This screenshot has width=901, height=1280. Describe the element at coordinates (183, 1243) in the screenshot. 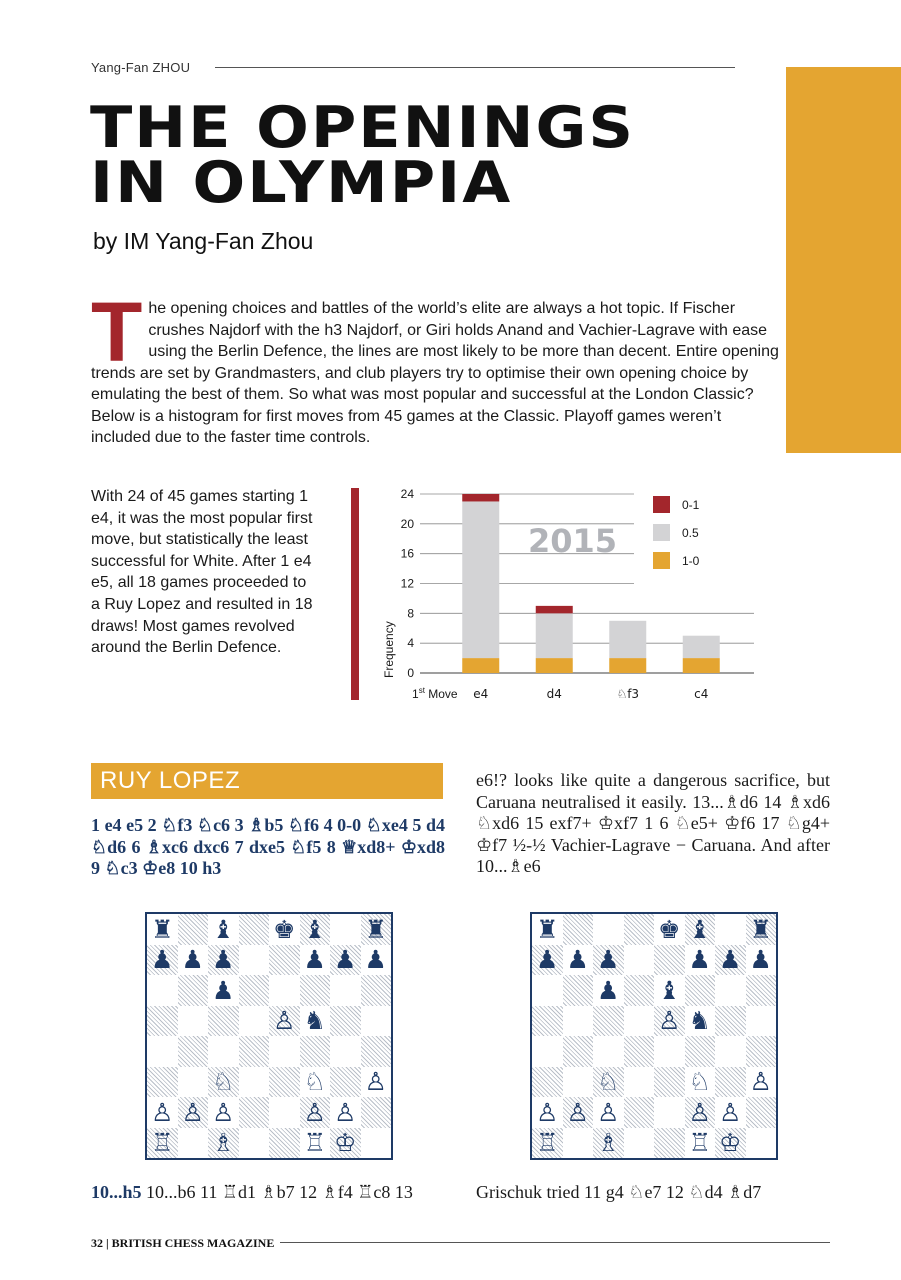

I see `page-footer: 32 | BRITISH CHESS MAGAZINE` at that location.